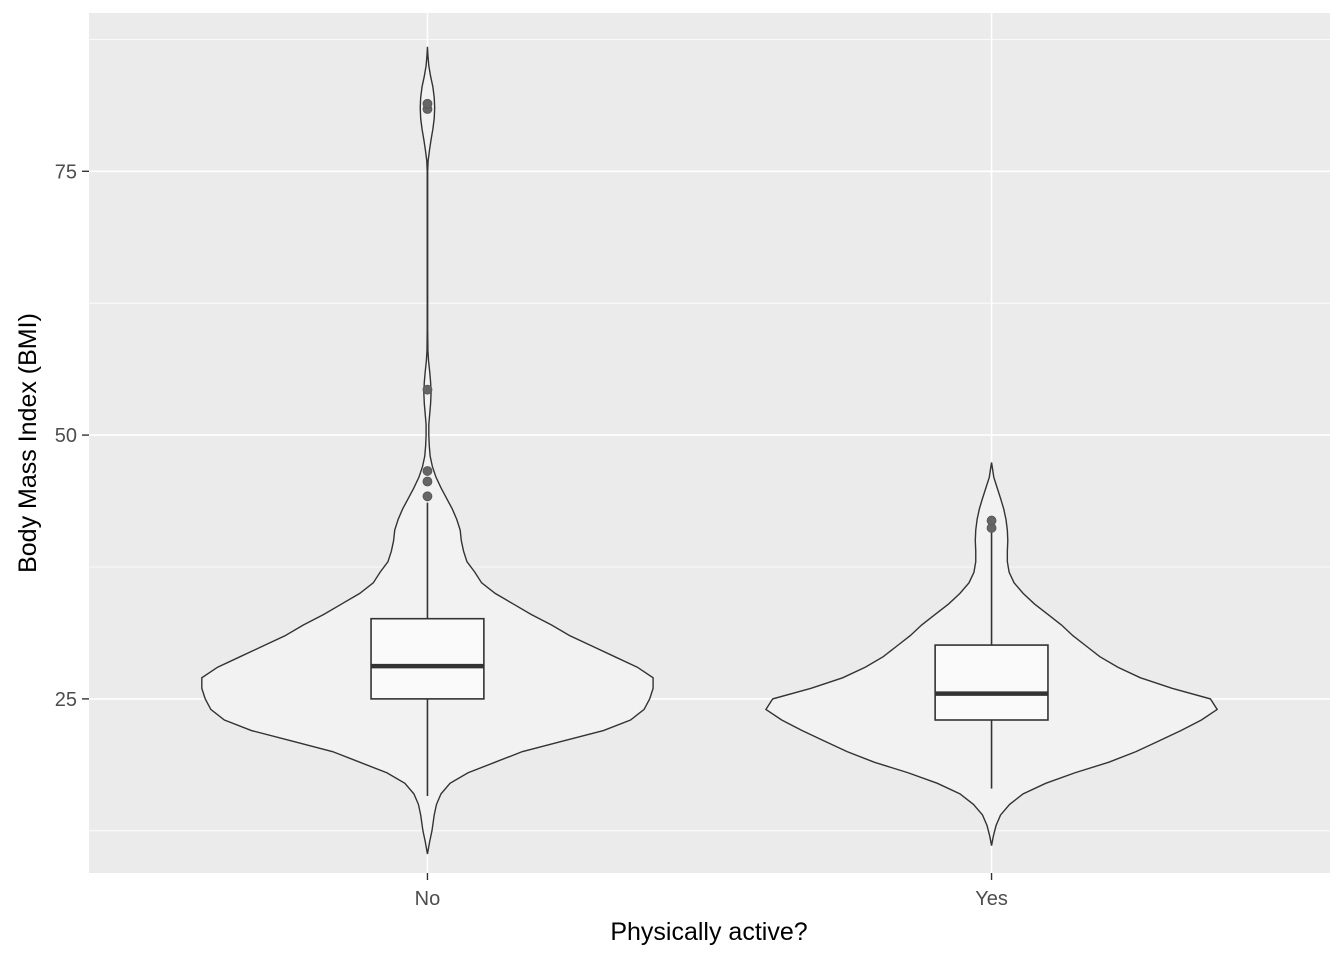 Image resolution: width=1344 pixels, height=960 pixels. What do you see at coordinates (708, 932) in the screenshot?
I see `x-axis-title: Physically active?` at bounding box center [708, 932].